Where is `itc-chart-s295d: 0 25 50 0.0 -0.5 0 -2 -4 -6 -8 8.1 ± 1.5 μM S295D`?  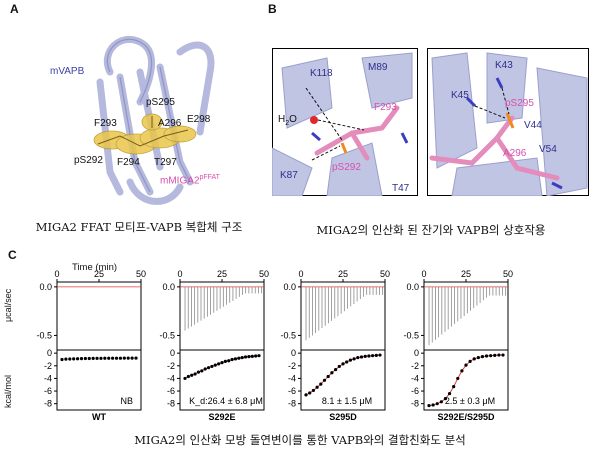
itc-chart-s295d: 0 25 50 0.0 -0.5 0 -2 -4 -6 -8 8.1 ± 1.5 μM S295D is located at coordinates (335, 345).